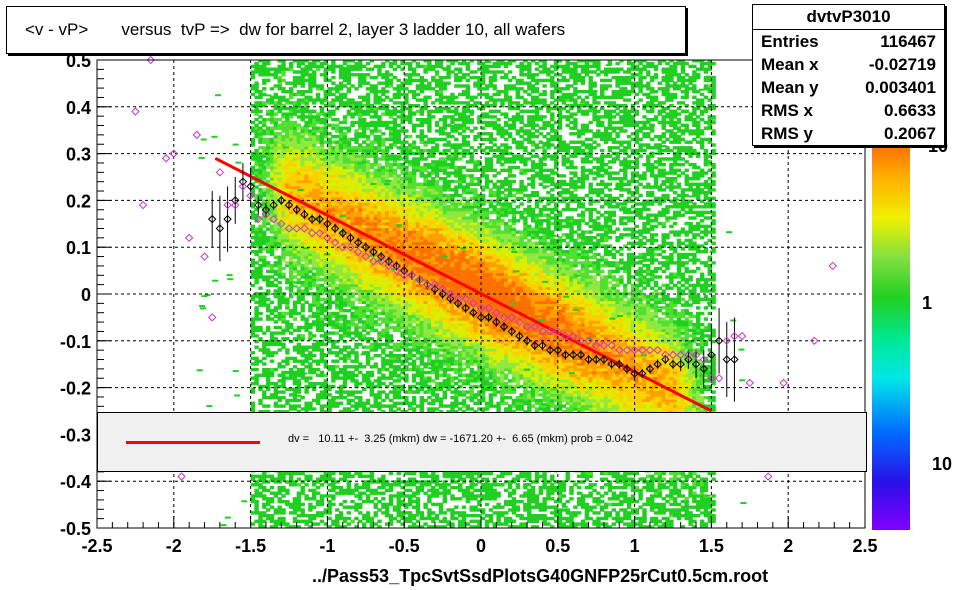 The width and height of the screenshot is (963, 590). Describe the element at coordinates (75, 482) in the screenshot. I see `y-tick-label: -0.4` at that location.